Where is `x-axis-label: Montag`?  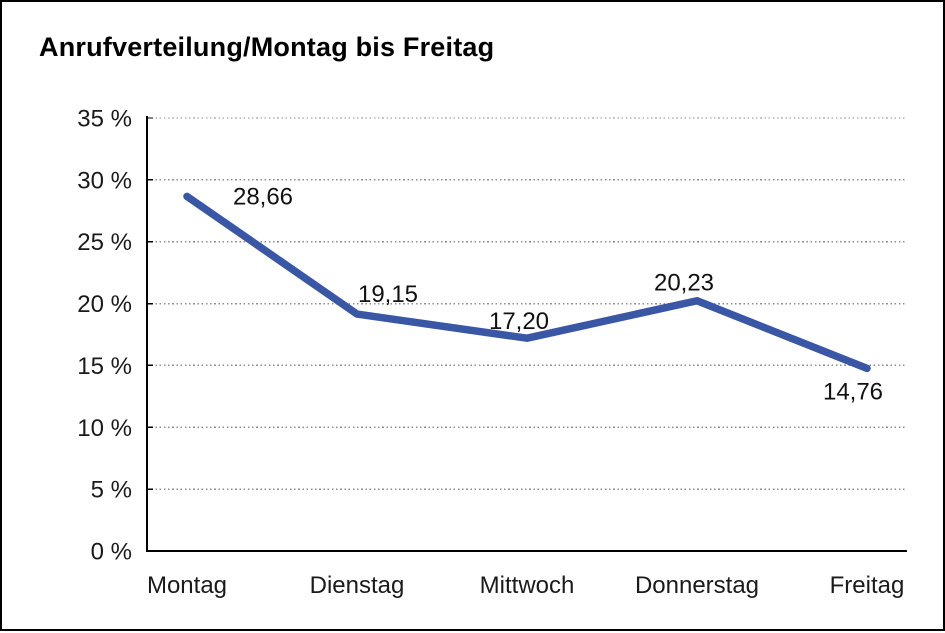 x-axis-label: Montag is located at coordinates (187, 585).